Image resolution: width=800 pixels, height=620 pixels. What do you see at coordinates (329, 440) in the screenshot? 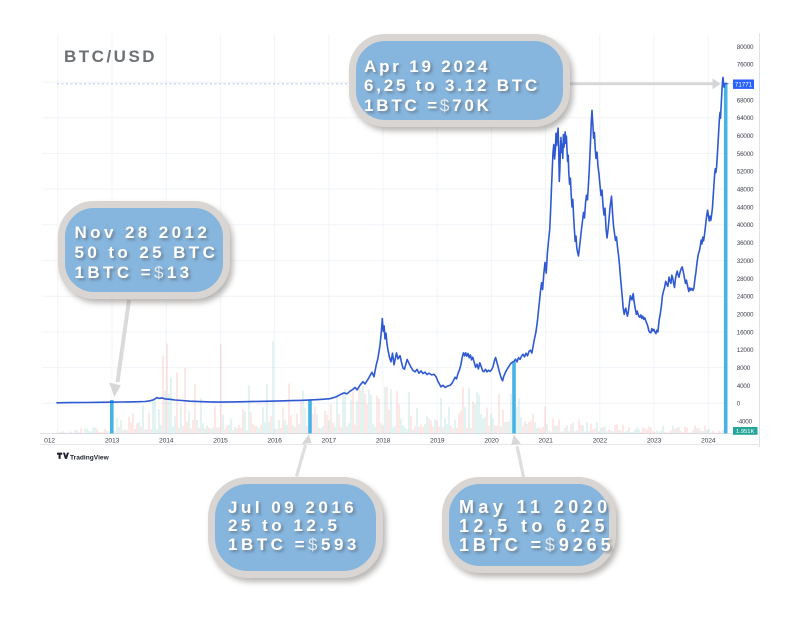
I see `svg-text: 2017` at bounding box center [329, 440].